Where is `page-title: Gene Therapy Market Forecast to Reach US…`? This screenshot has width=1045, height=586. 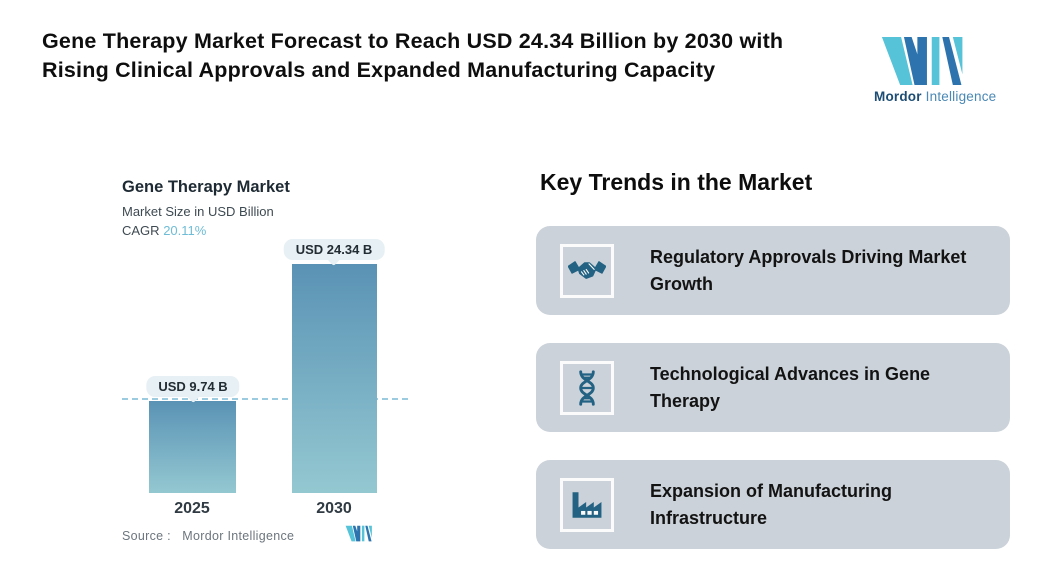 page-title: Gene Therapy Market Forecast to Reach US… is located at coordinates (413, 56).